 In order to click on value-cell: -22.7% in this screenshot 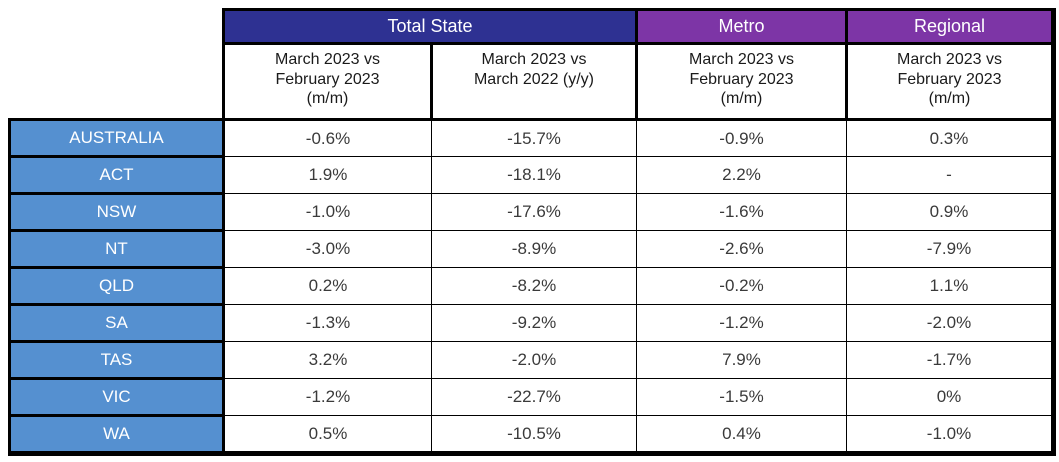, I will do `click(534, 397)`.